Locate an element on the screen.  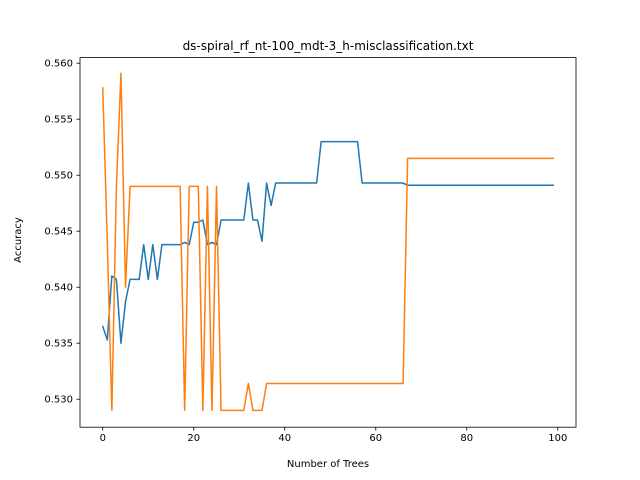
x-tick-label: 20 is located at coordinates (193, 438).